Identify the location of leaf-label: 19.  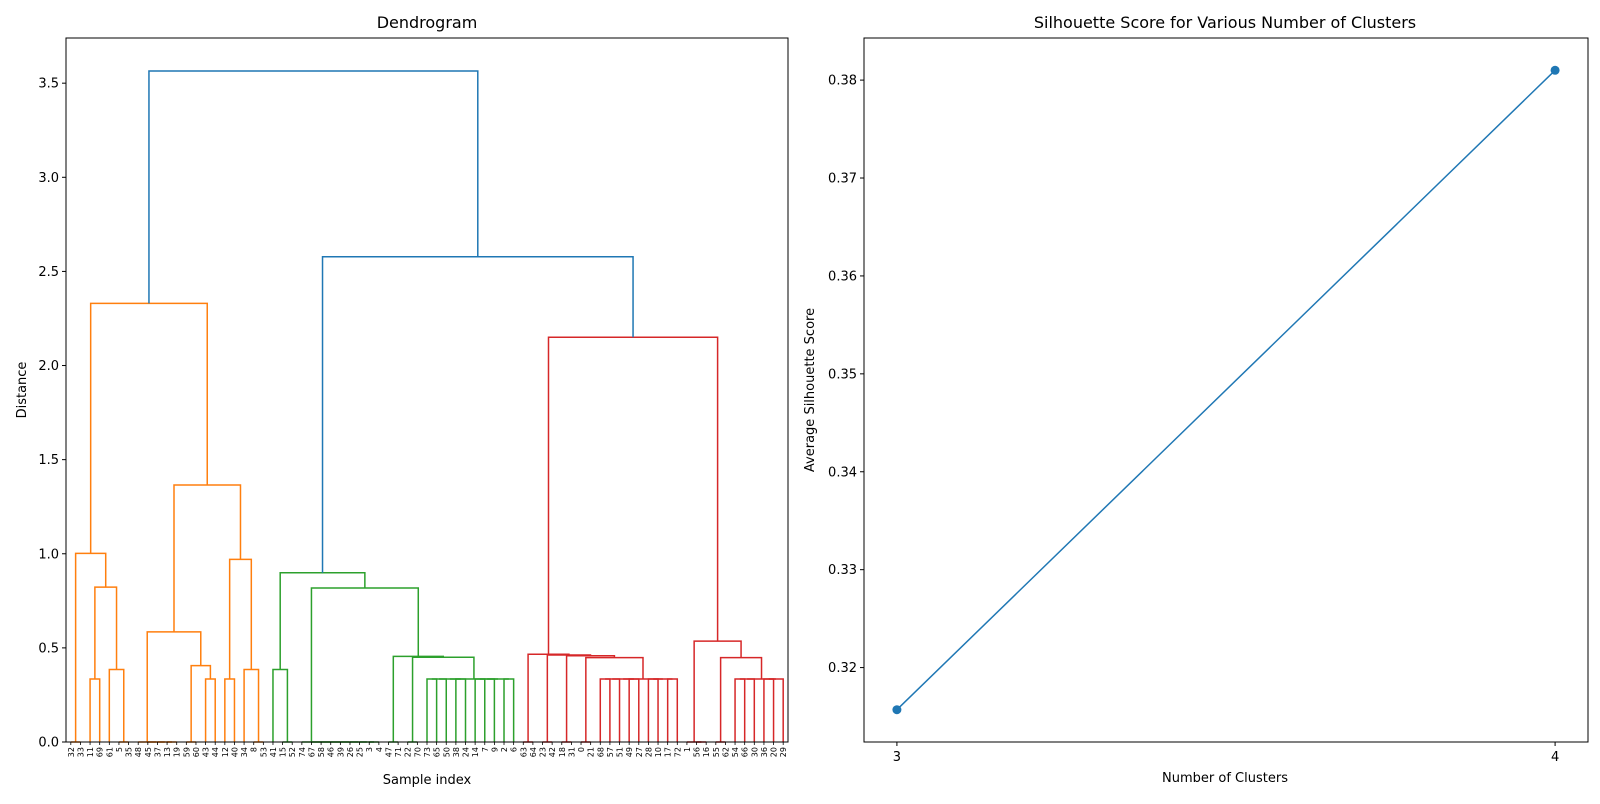
(177, 752).